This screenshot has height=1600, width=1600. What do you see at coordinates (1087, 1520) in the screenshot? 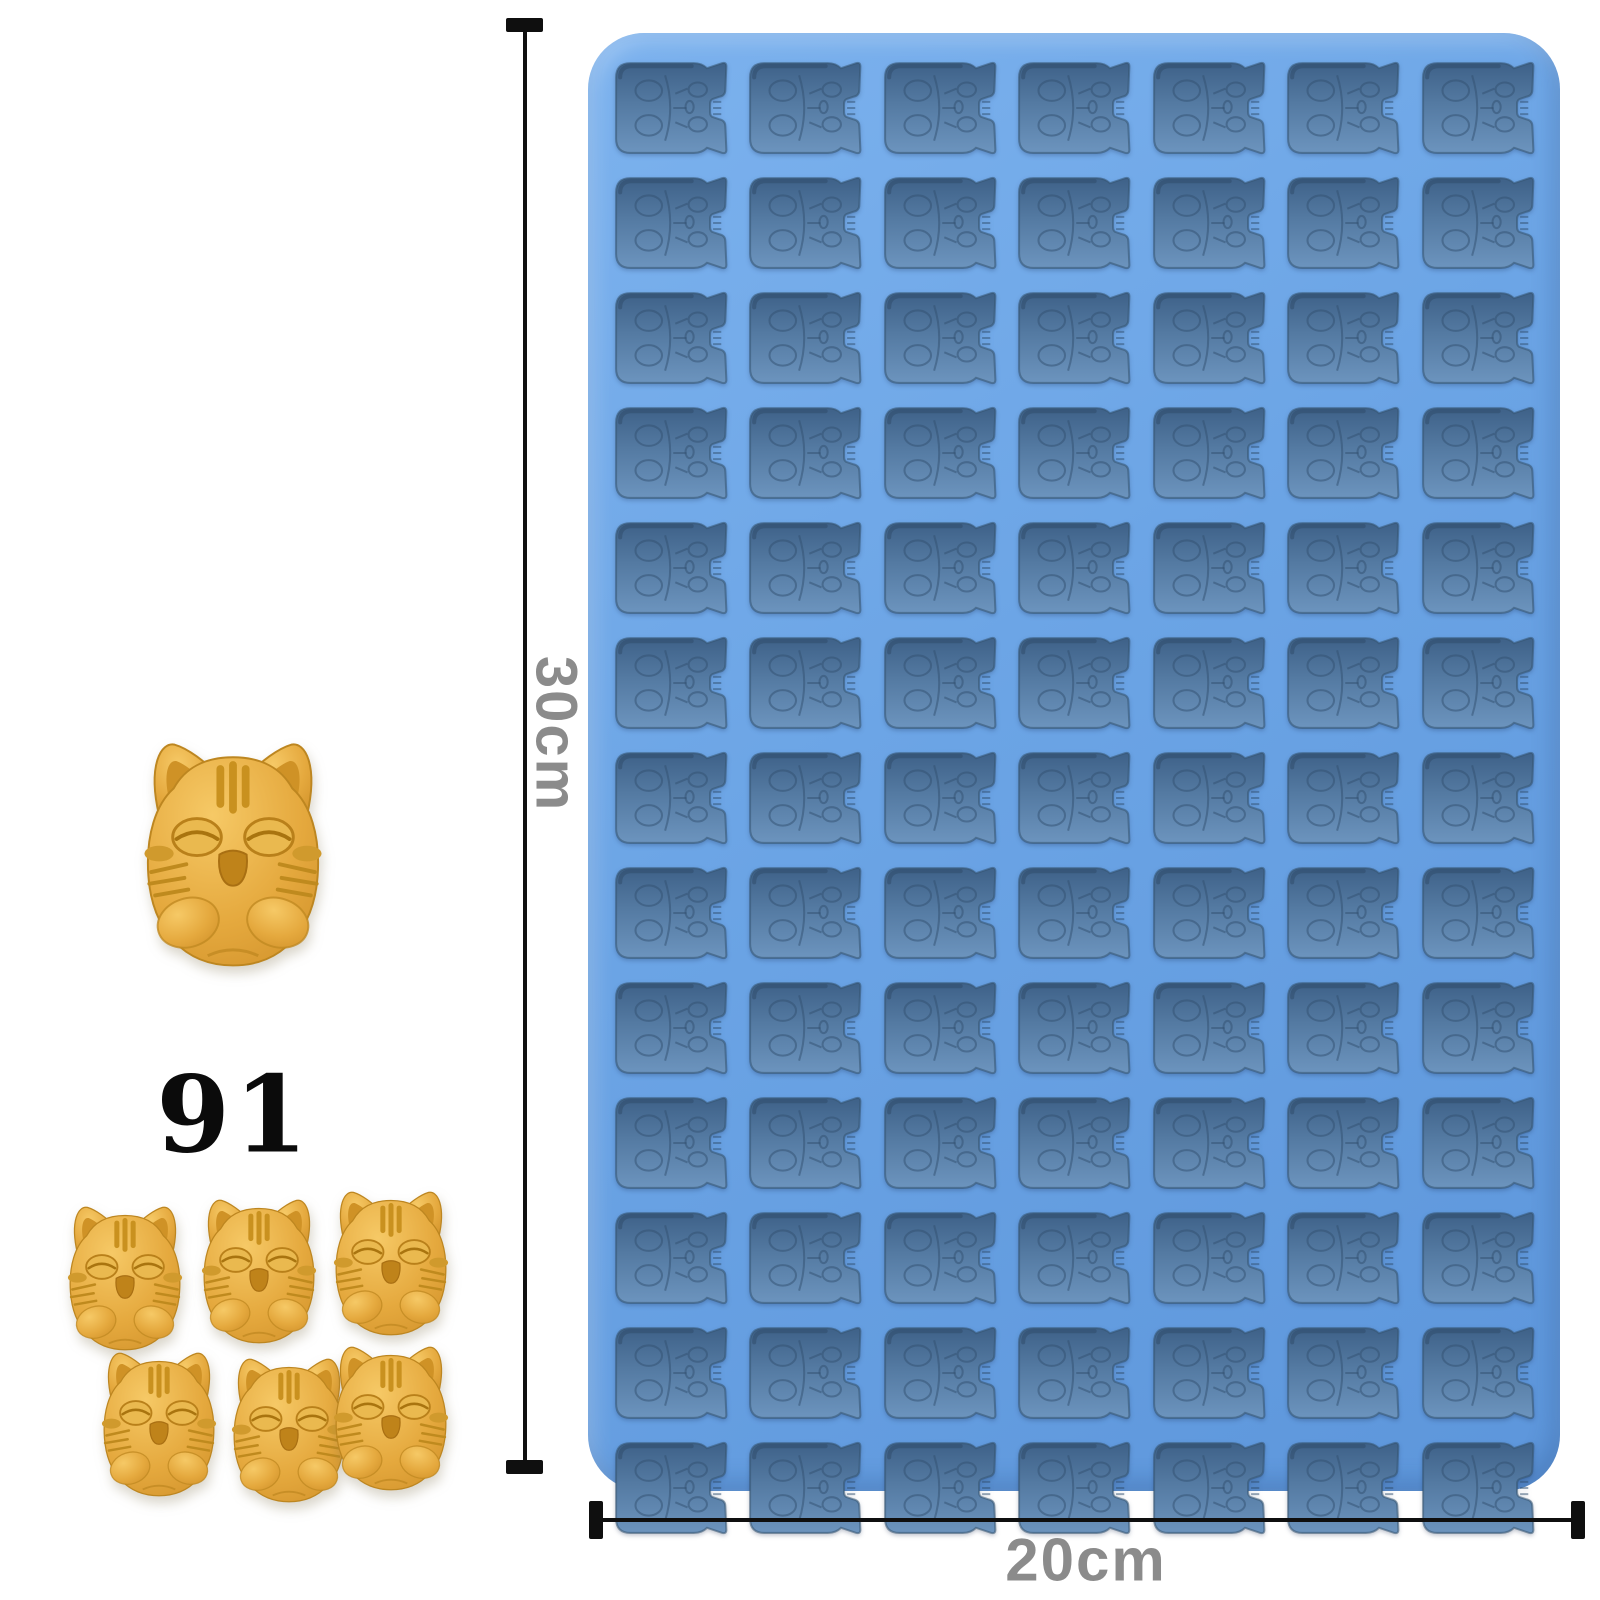
I see `width-dimension-line` at bounding box center [1087, 1520].